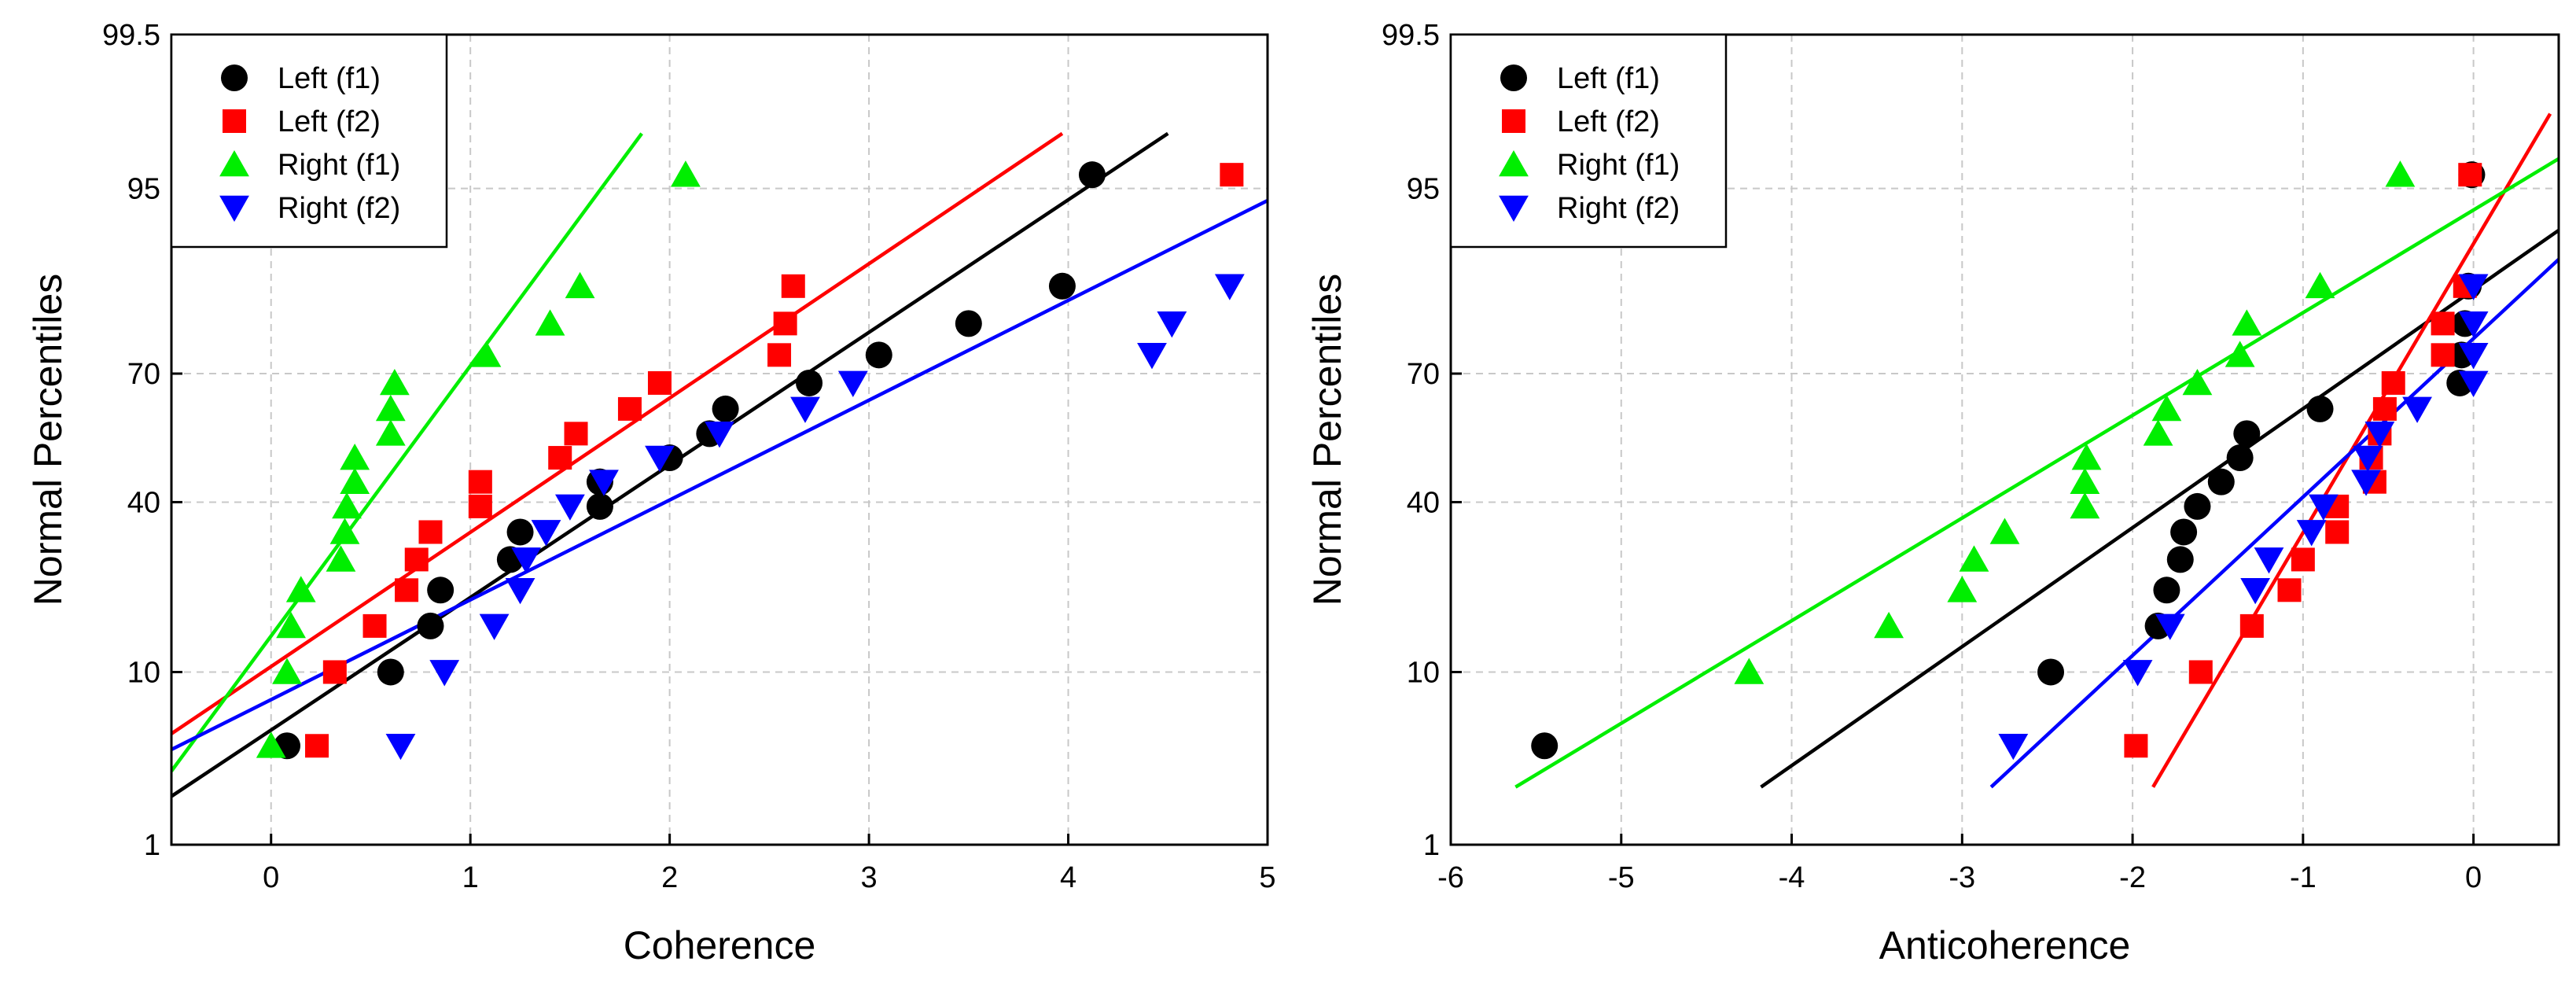 This screenshot has width=2576, height=991. Describe the element at coordinates (152, 845) in the screenshot. I see `y-tick-label-1: 1` at that location.